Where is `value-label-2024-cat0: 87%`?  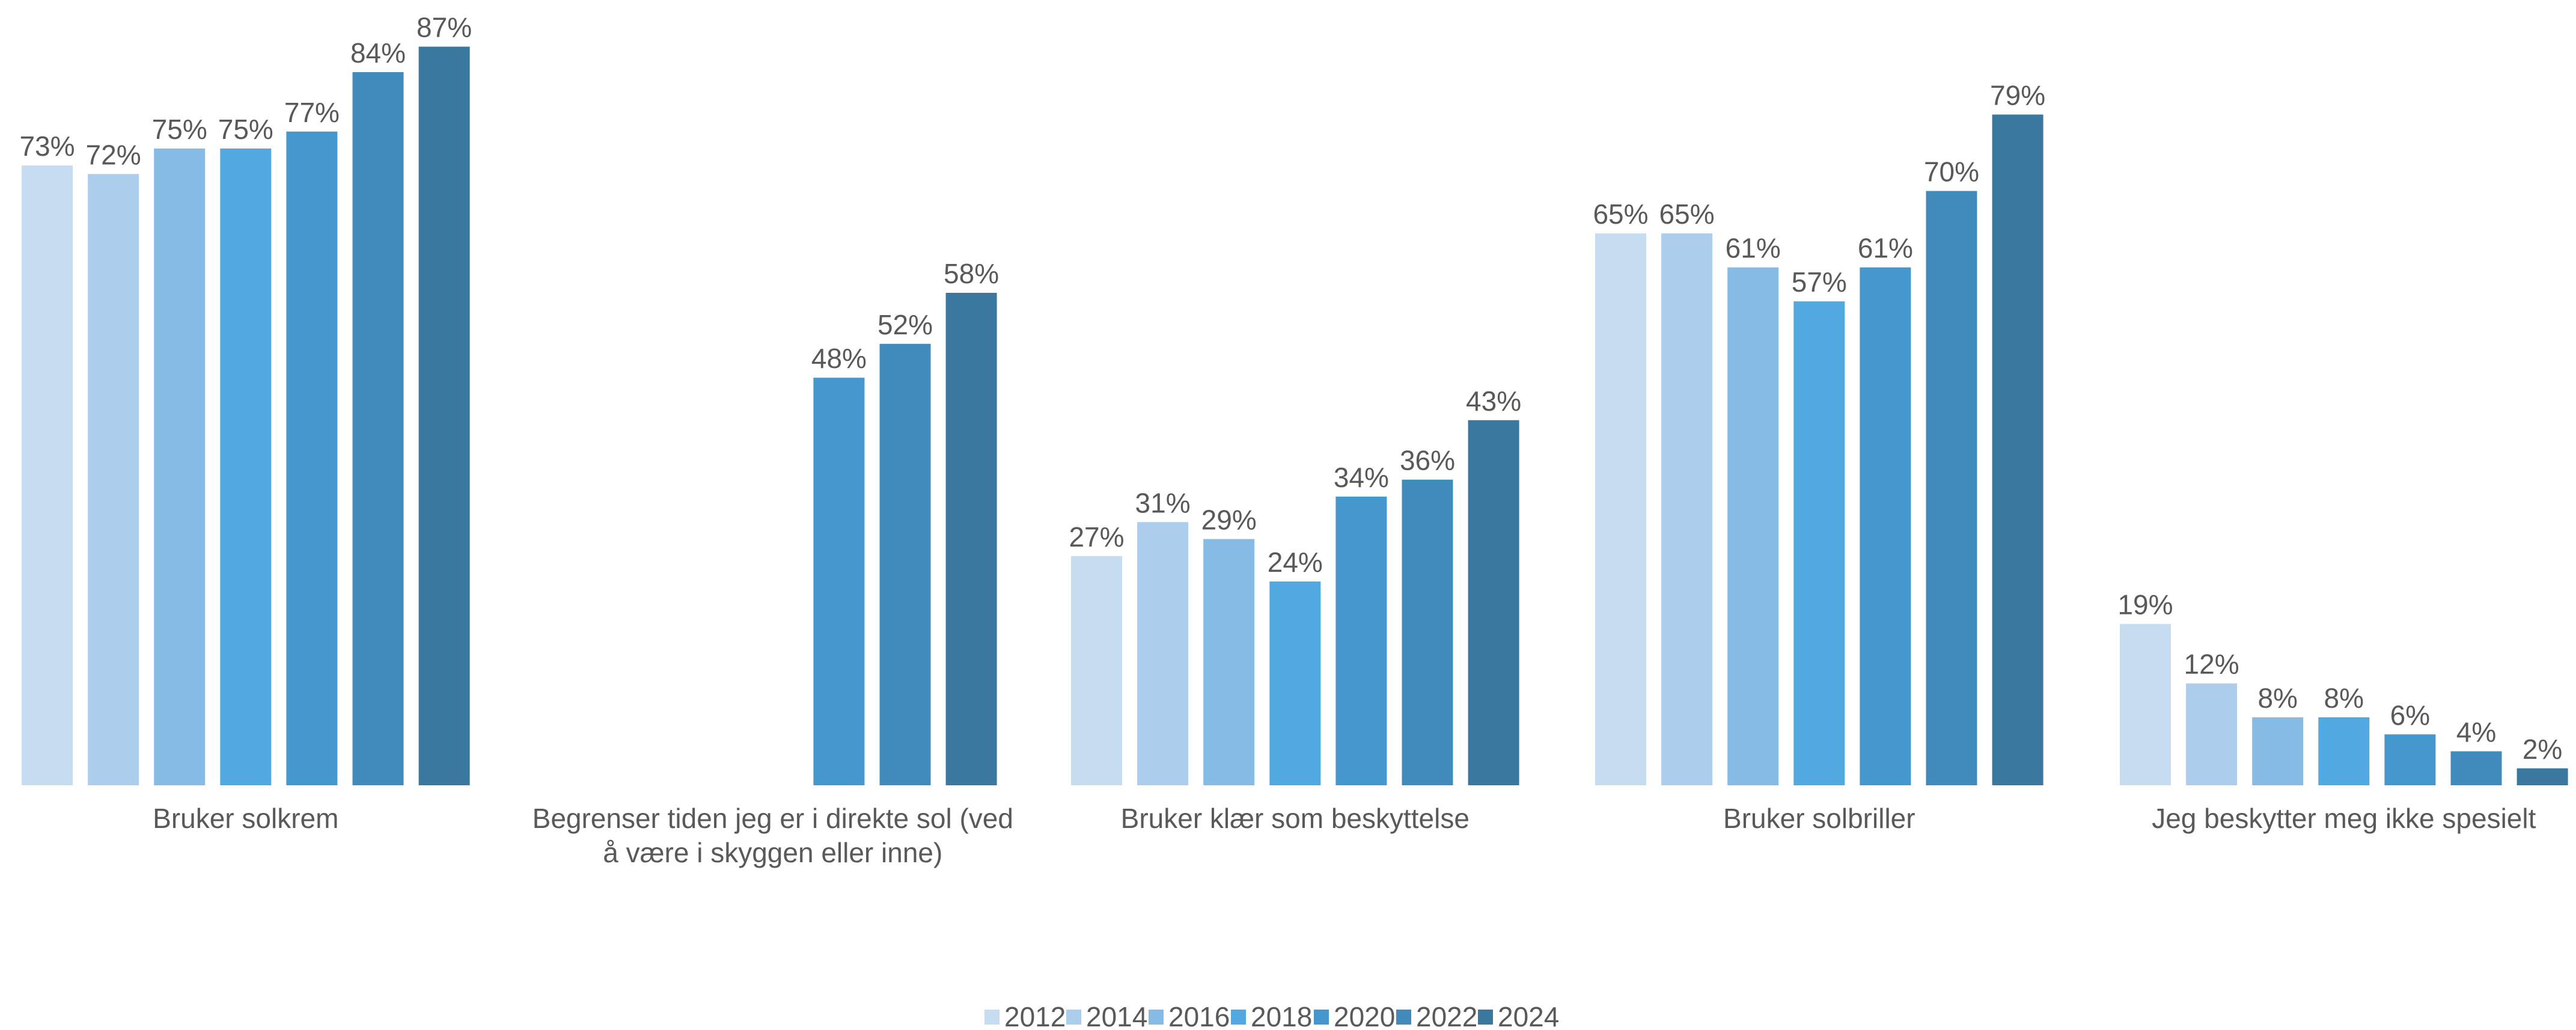 value-label-2024-cat0: 87% is located at coordinates (444, 27).